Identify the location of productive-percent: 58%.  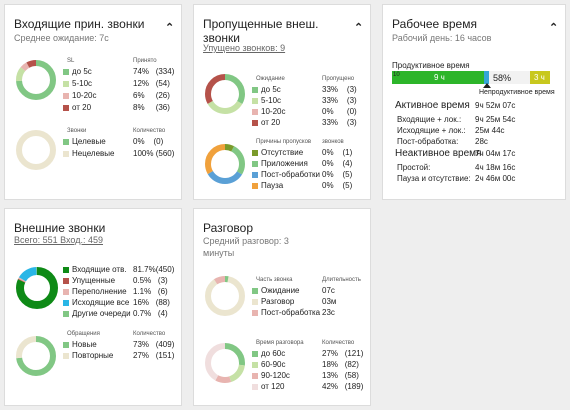
(502, 78).